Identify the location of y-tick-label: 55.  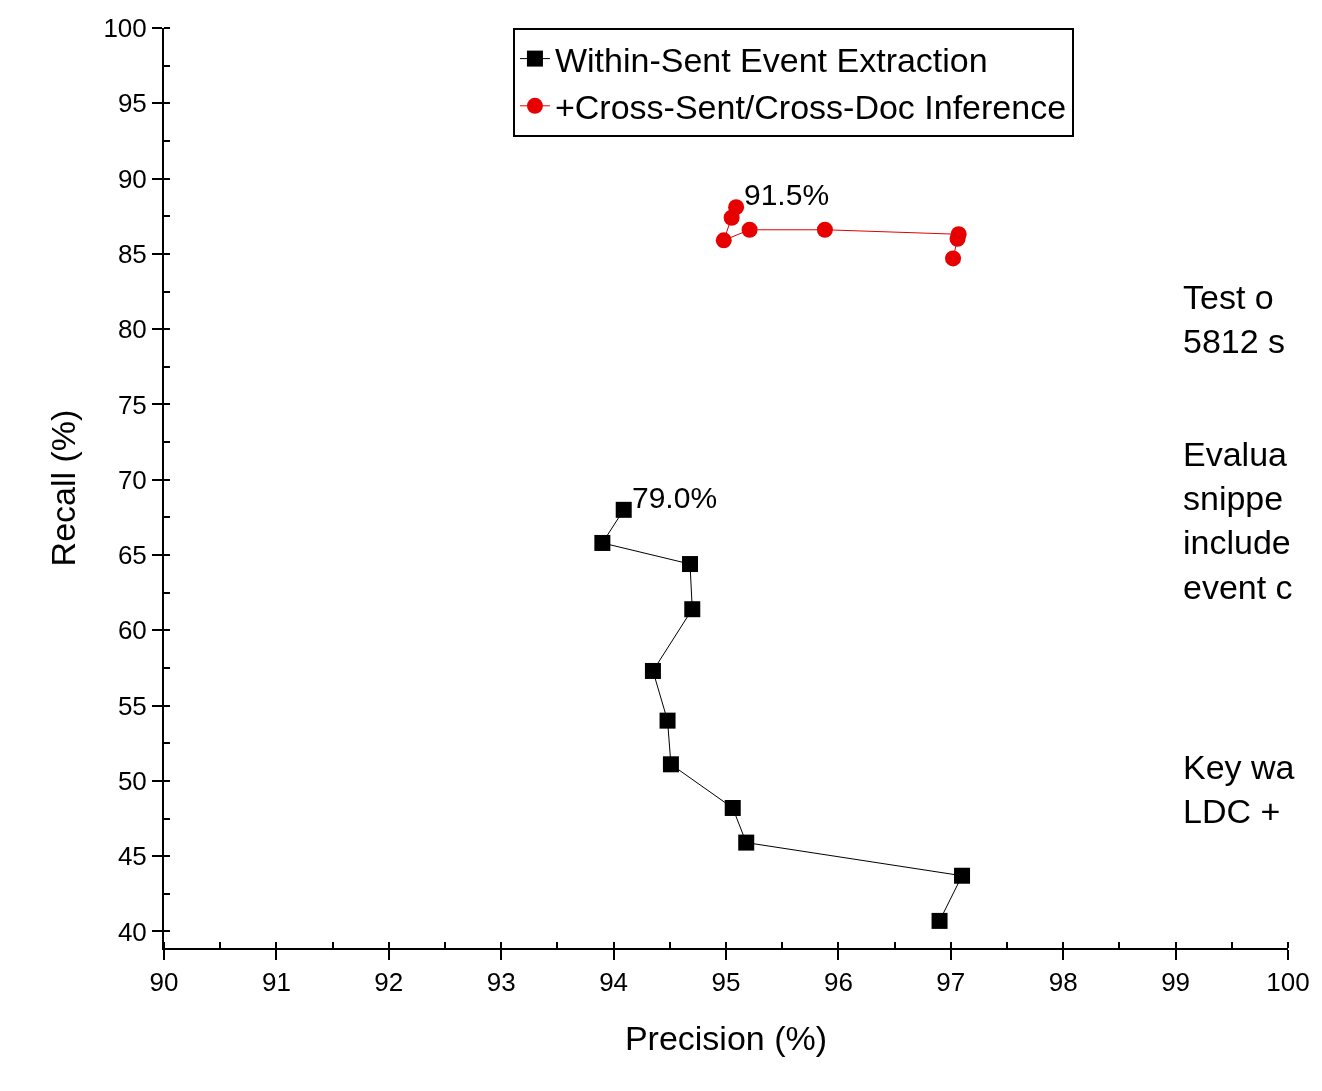
(132, 705).